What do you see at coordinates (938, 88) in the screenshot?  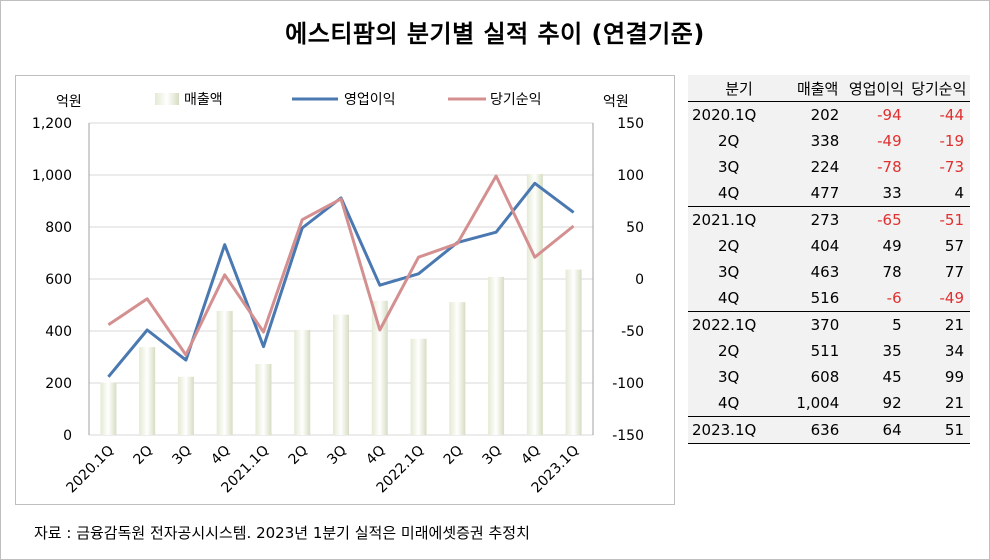 I see `col-header-net: 당기순익` at bounding box center [938, 88].